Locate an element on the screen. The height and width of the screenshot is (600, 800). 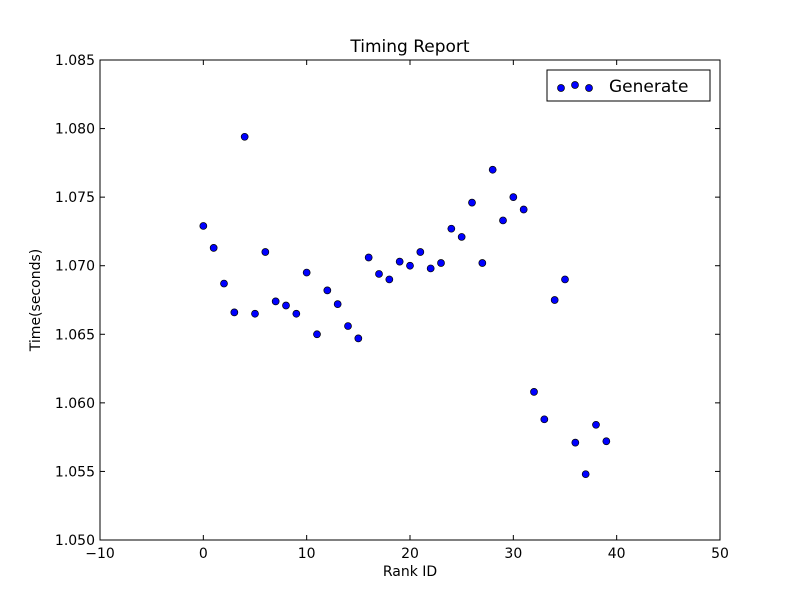
legend: Generate is located at coordinates (628, 85).